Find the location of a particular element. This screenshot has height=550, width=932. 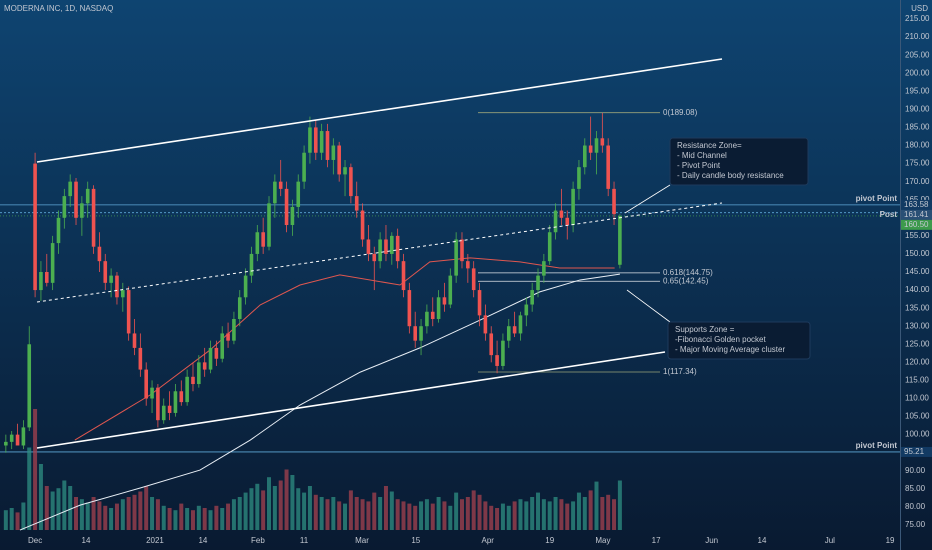

y-tick-label: 120.00 is located at coordinates (917, 361).